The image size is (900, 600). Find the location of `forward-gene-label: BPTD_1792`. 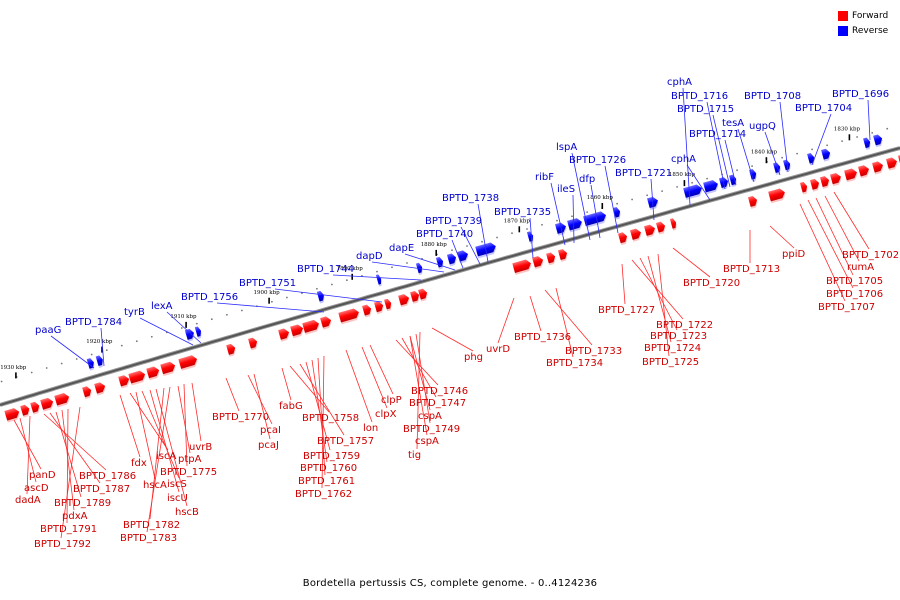

forward-gene-label: BPTD_1792 is located at coordinates (62, 544).